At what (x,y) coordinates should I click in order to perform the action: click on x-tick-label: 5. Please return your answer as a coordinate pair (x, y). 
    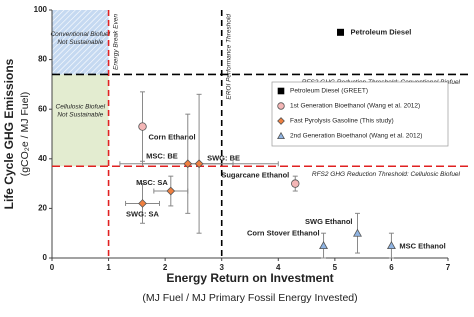
    Looking at the image, I should click on (335, 267).